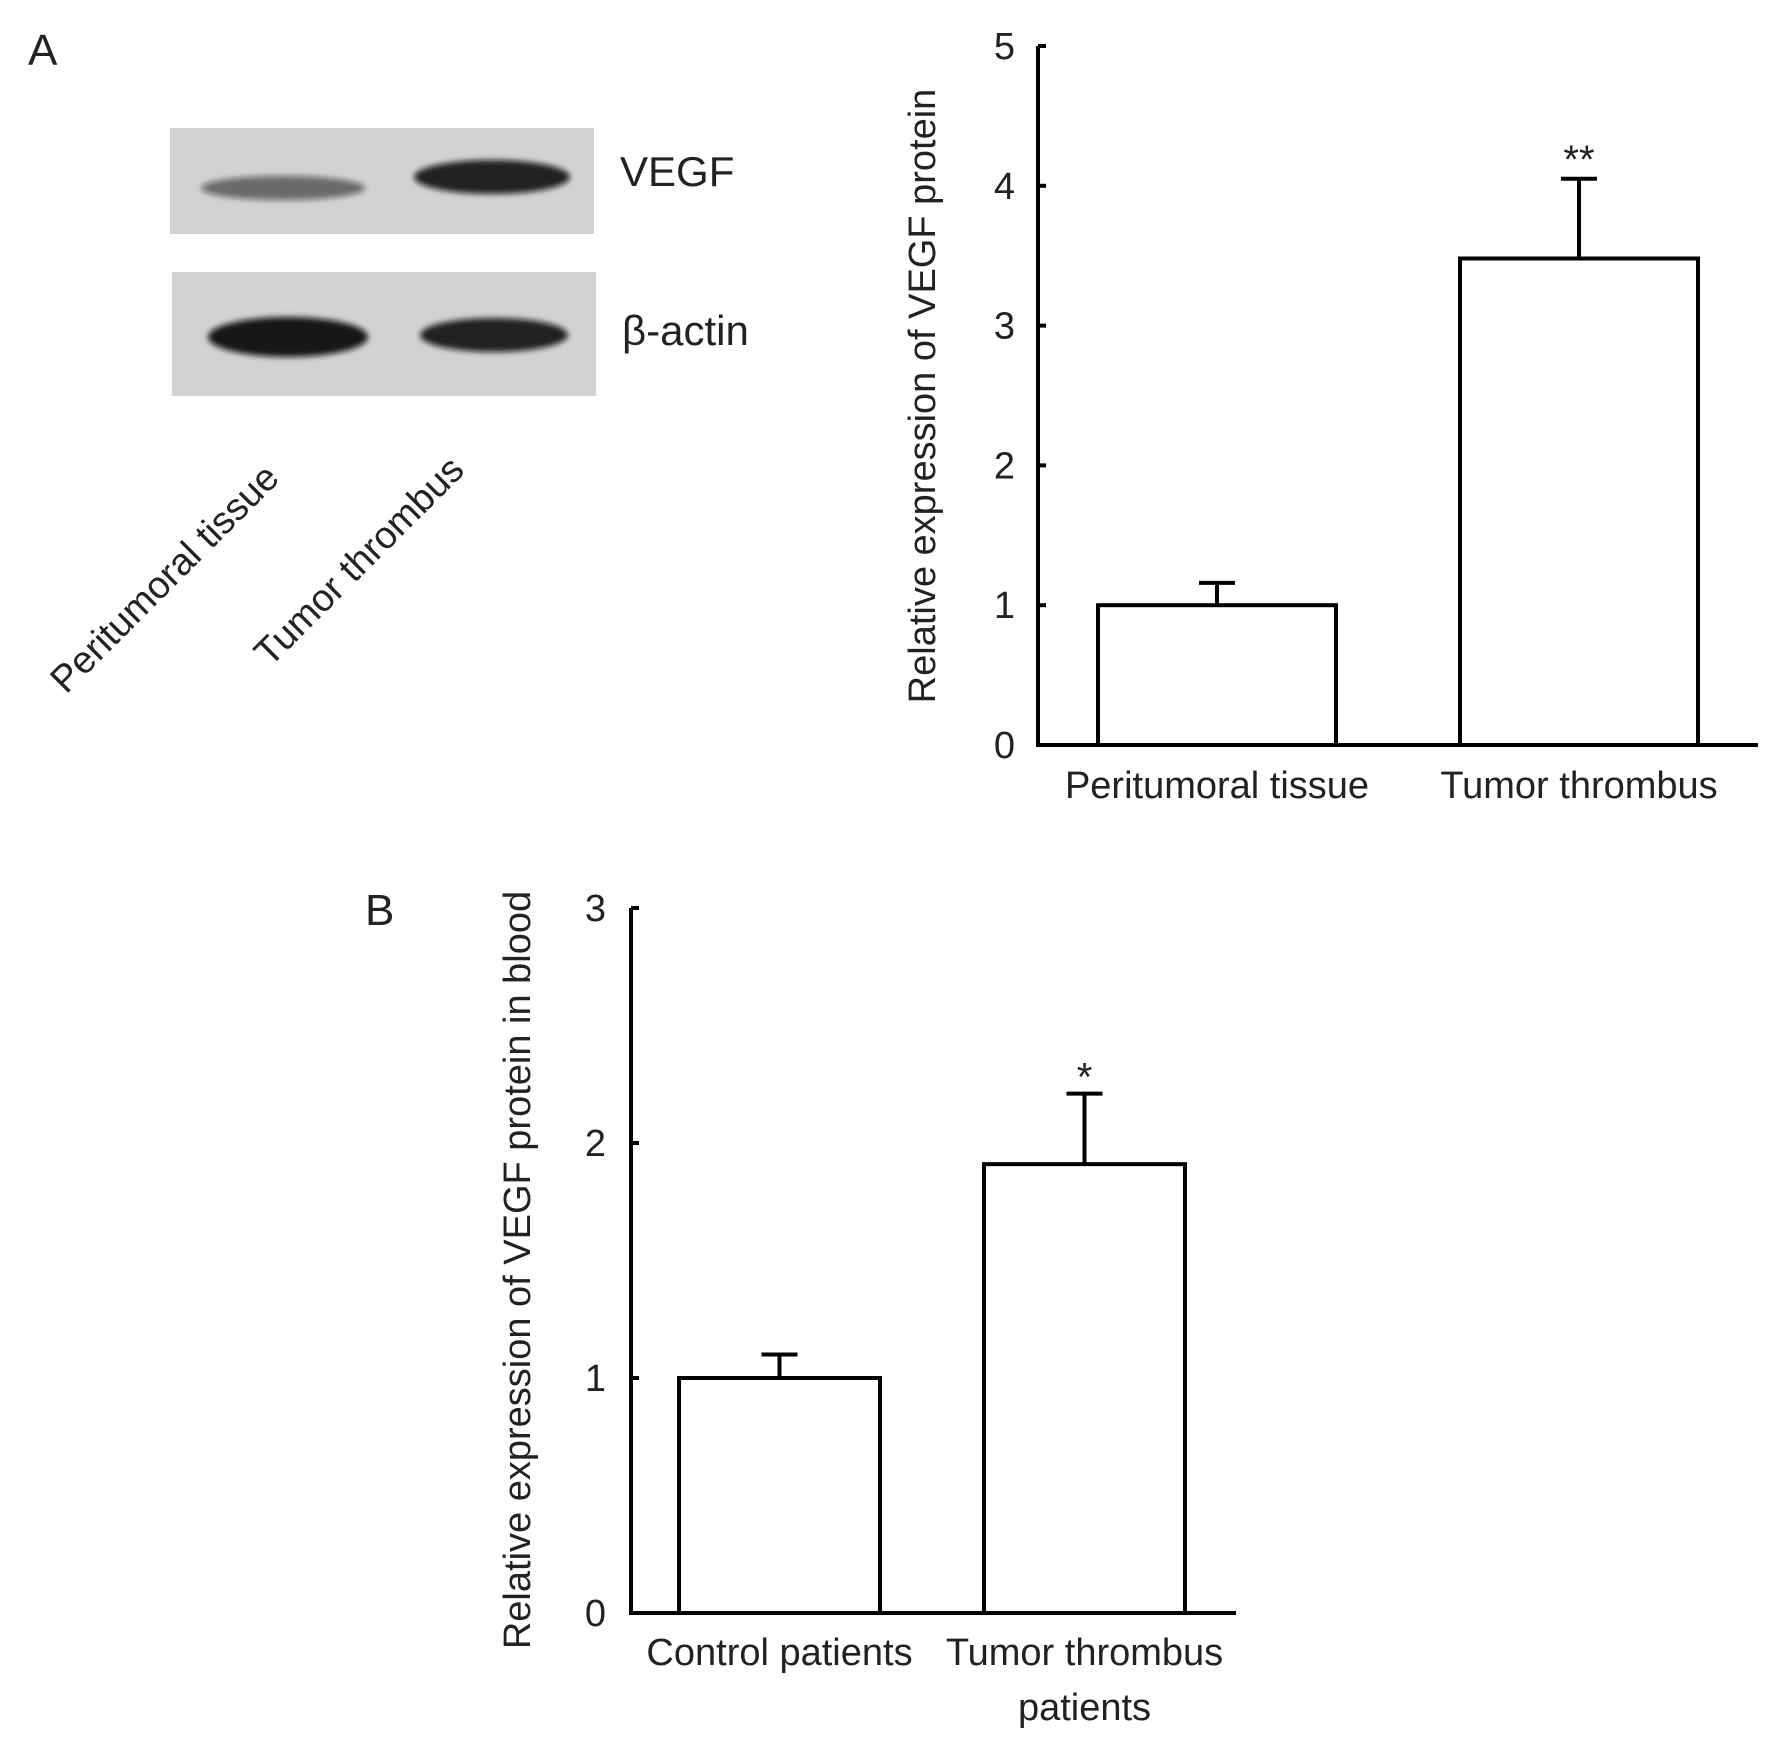  I want to click on chart-a-significance: **, so click(1578, 160).